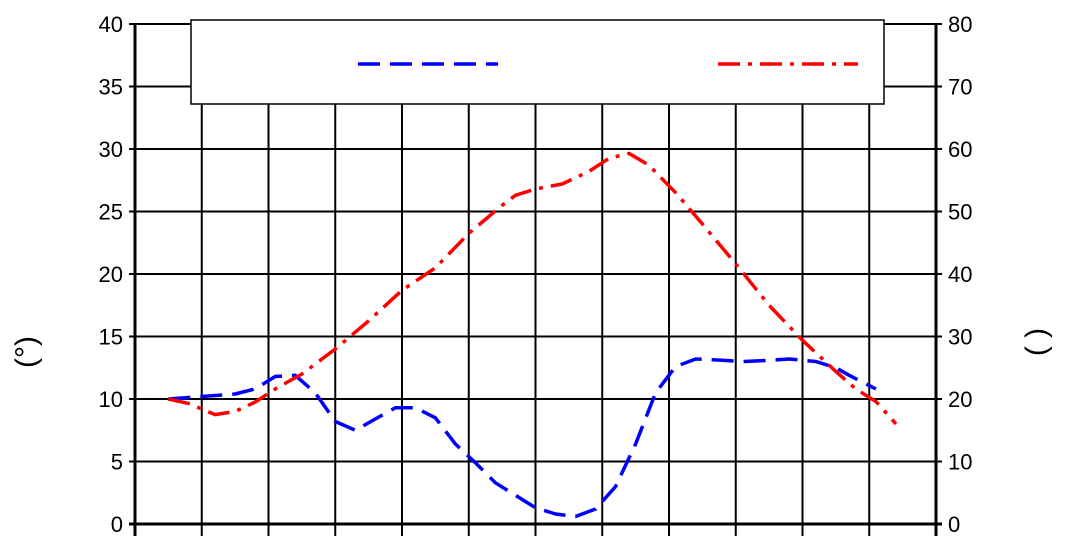 This screenshot has width=1066, height=544. I want to click on left-tick-label: 0, so click(117, 524).